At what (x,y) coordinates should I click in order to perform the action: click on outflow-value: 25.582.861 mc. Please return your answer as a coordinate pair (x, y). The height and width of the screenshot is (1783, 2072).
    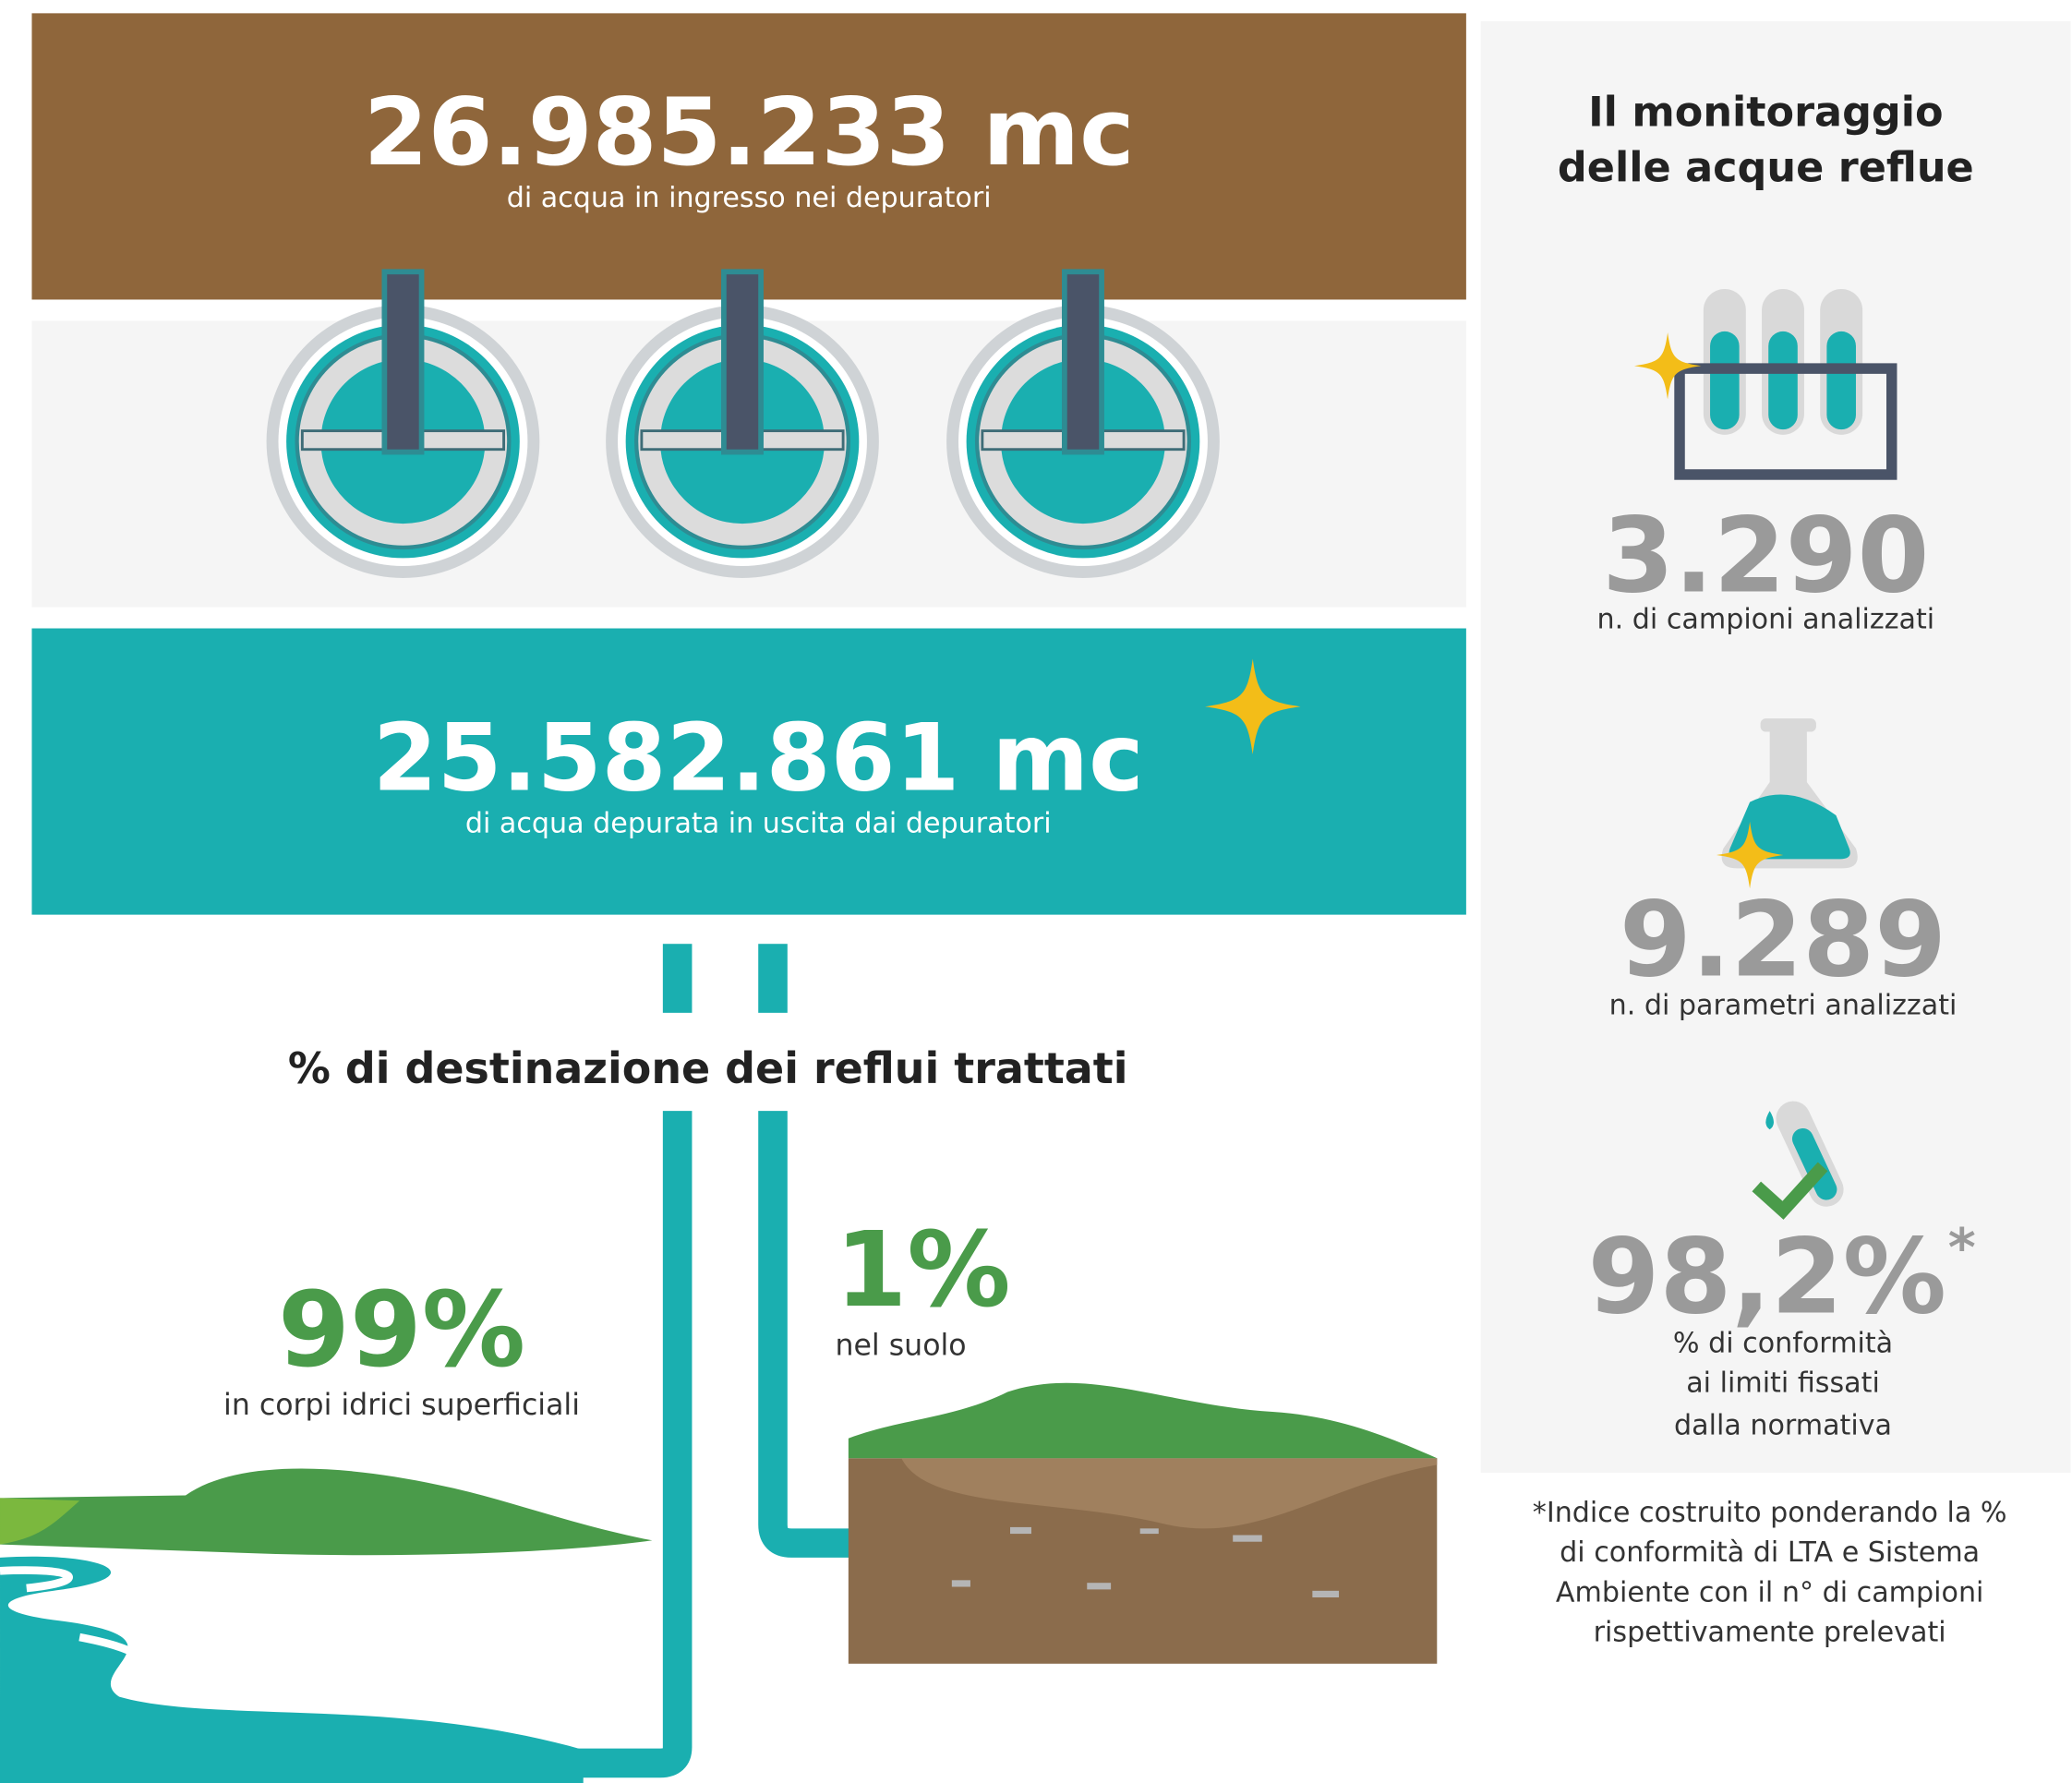
    Looking at the image, I should click on (758, 759).